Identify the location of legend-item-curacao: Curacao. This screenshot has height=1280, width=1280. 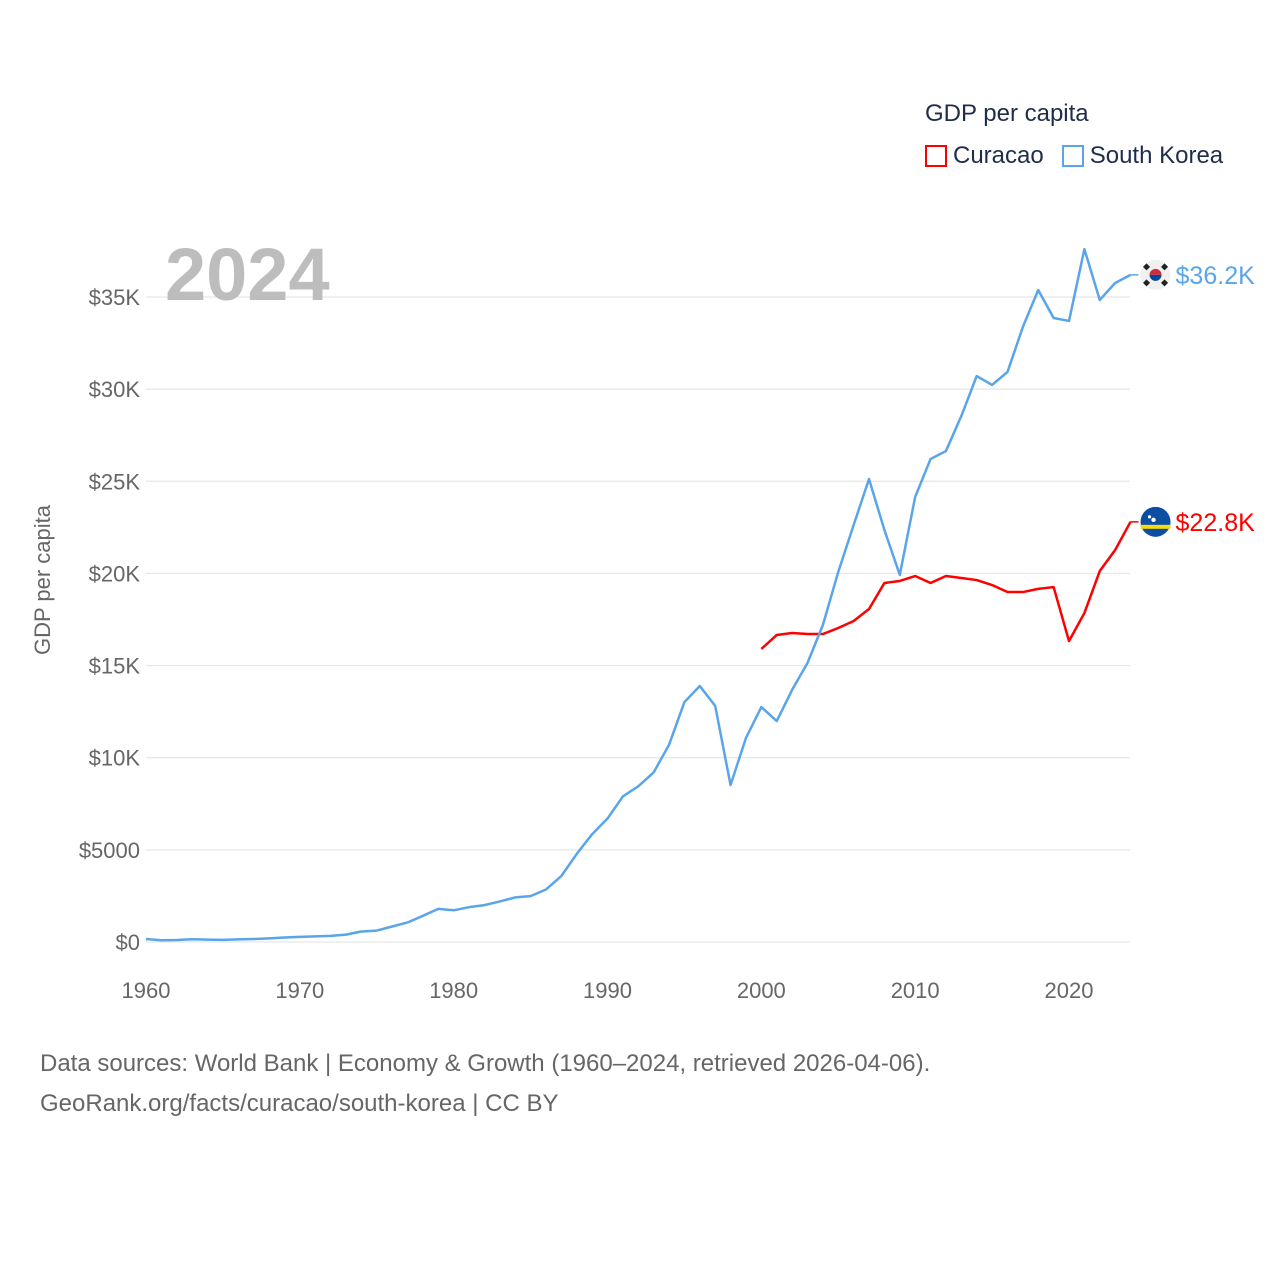
(984, 156).